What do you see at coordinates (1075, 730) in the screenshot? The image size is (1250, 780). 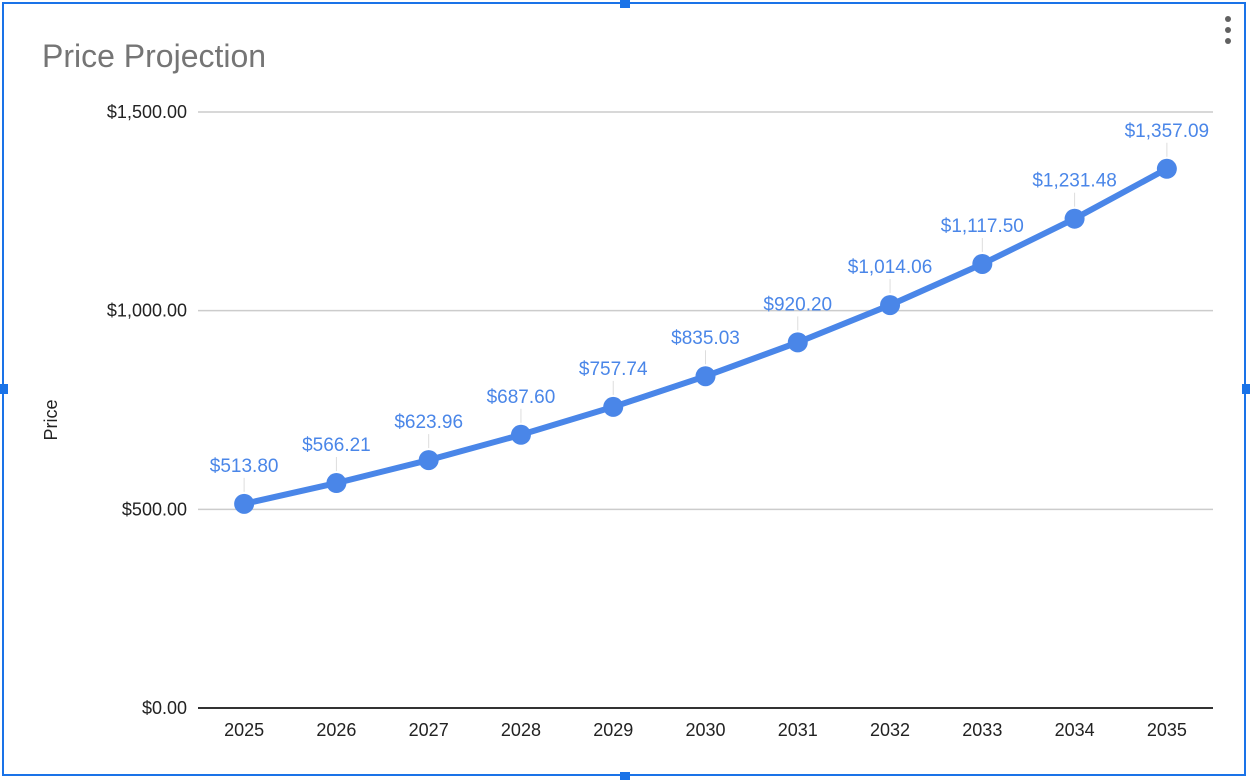 I see `x-tick-label: 2034` at bounding box center [1075, 730].